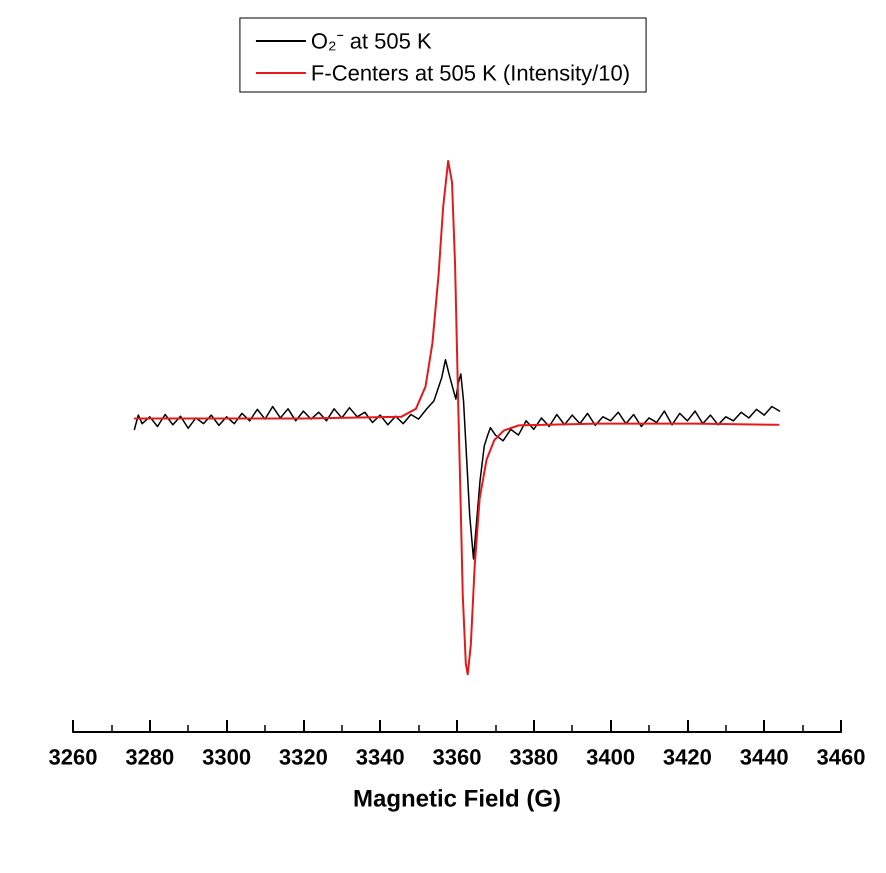 The height and width of the screenshot is (873, 886). What do you see at coordinates (73, 757) in the screenshot?
I see `x-tick-label: 3260` at bounding box center [73, 757].